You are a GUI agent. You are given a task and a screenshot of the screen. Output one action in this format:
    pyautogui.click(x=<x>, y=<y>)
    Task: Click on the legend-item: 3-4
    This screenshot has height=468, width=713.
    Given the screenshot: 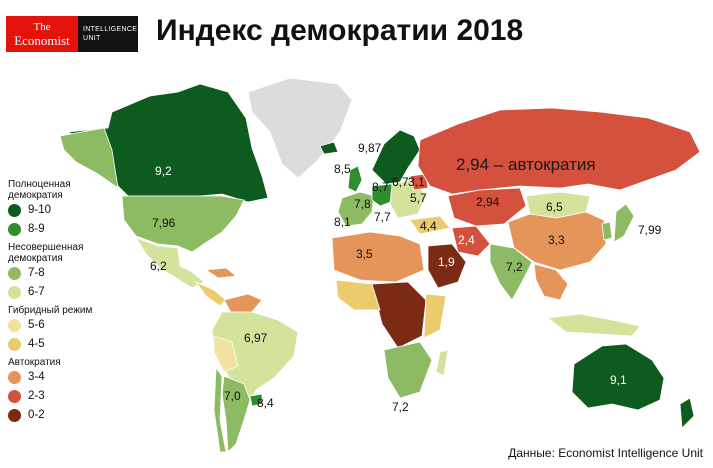 What is the action you would take?
    pyautogui.click(x=58, y=377)
    